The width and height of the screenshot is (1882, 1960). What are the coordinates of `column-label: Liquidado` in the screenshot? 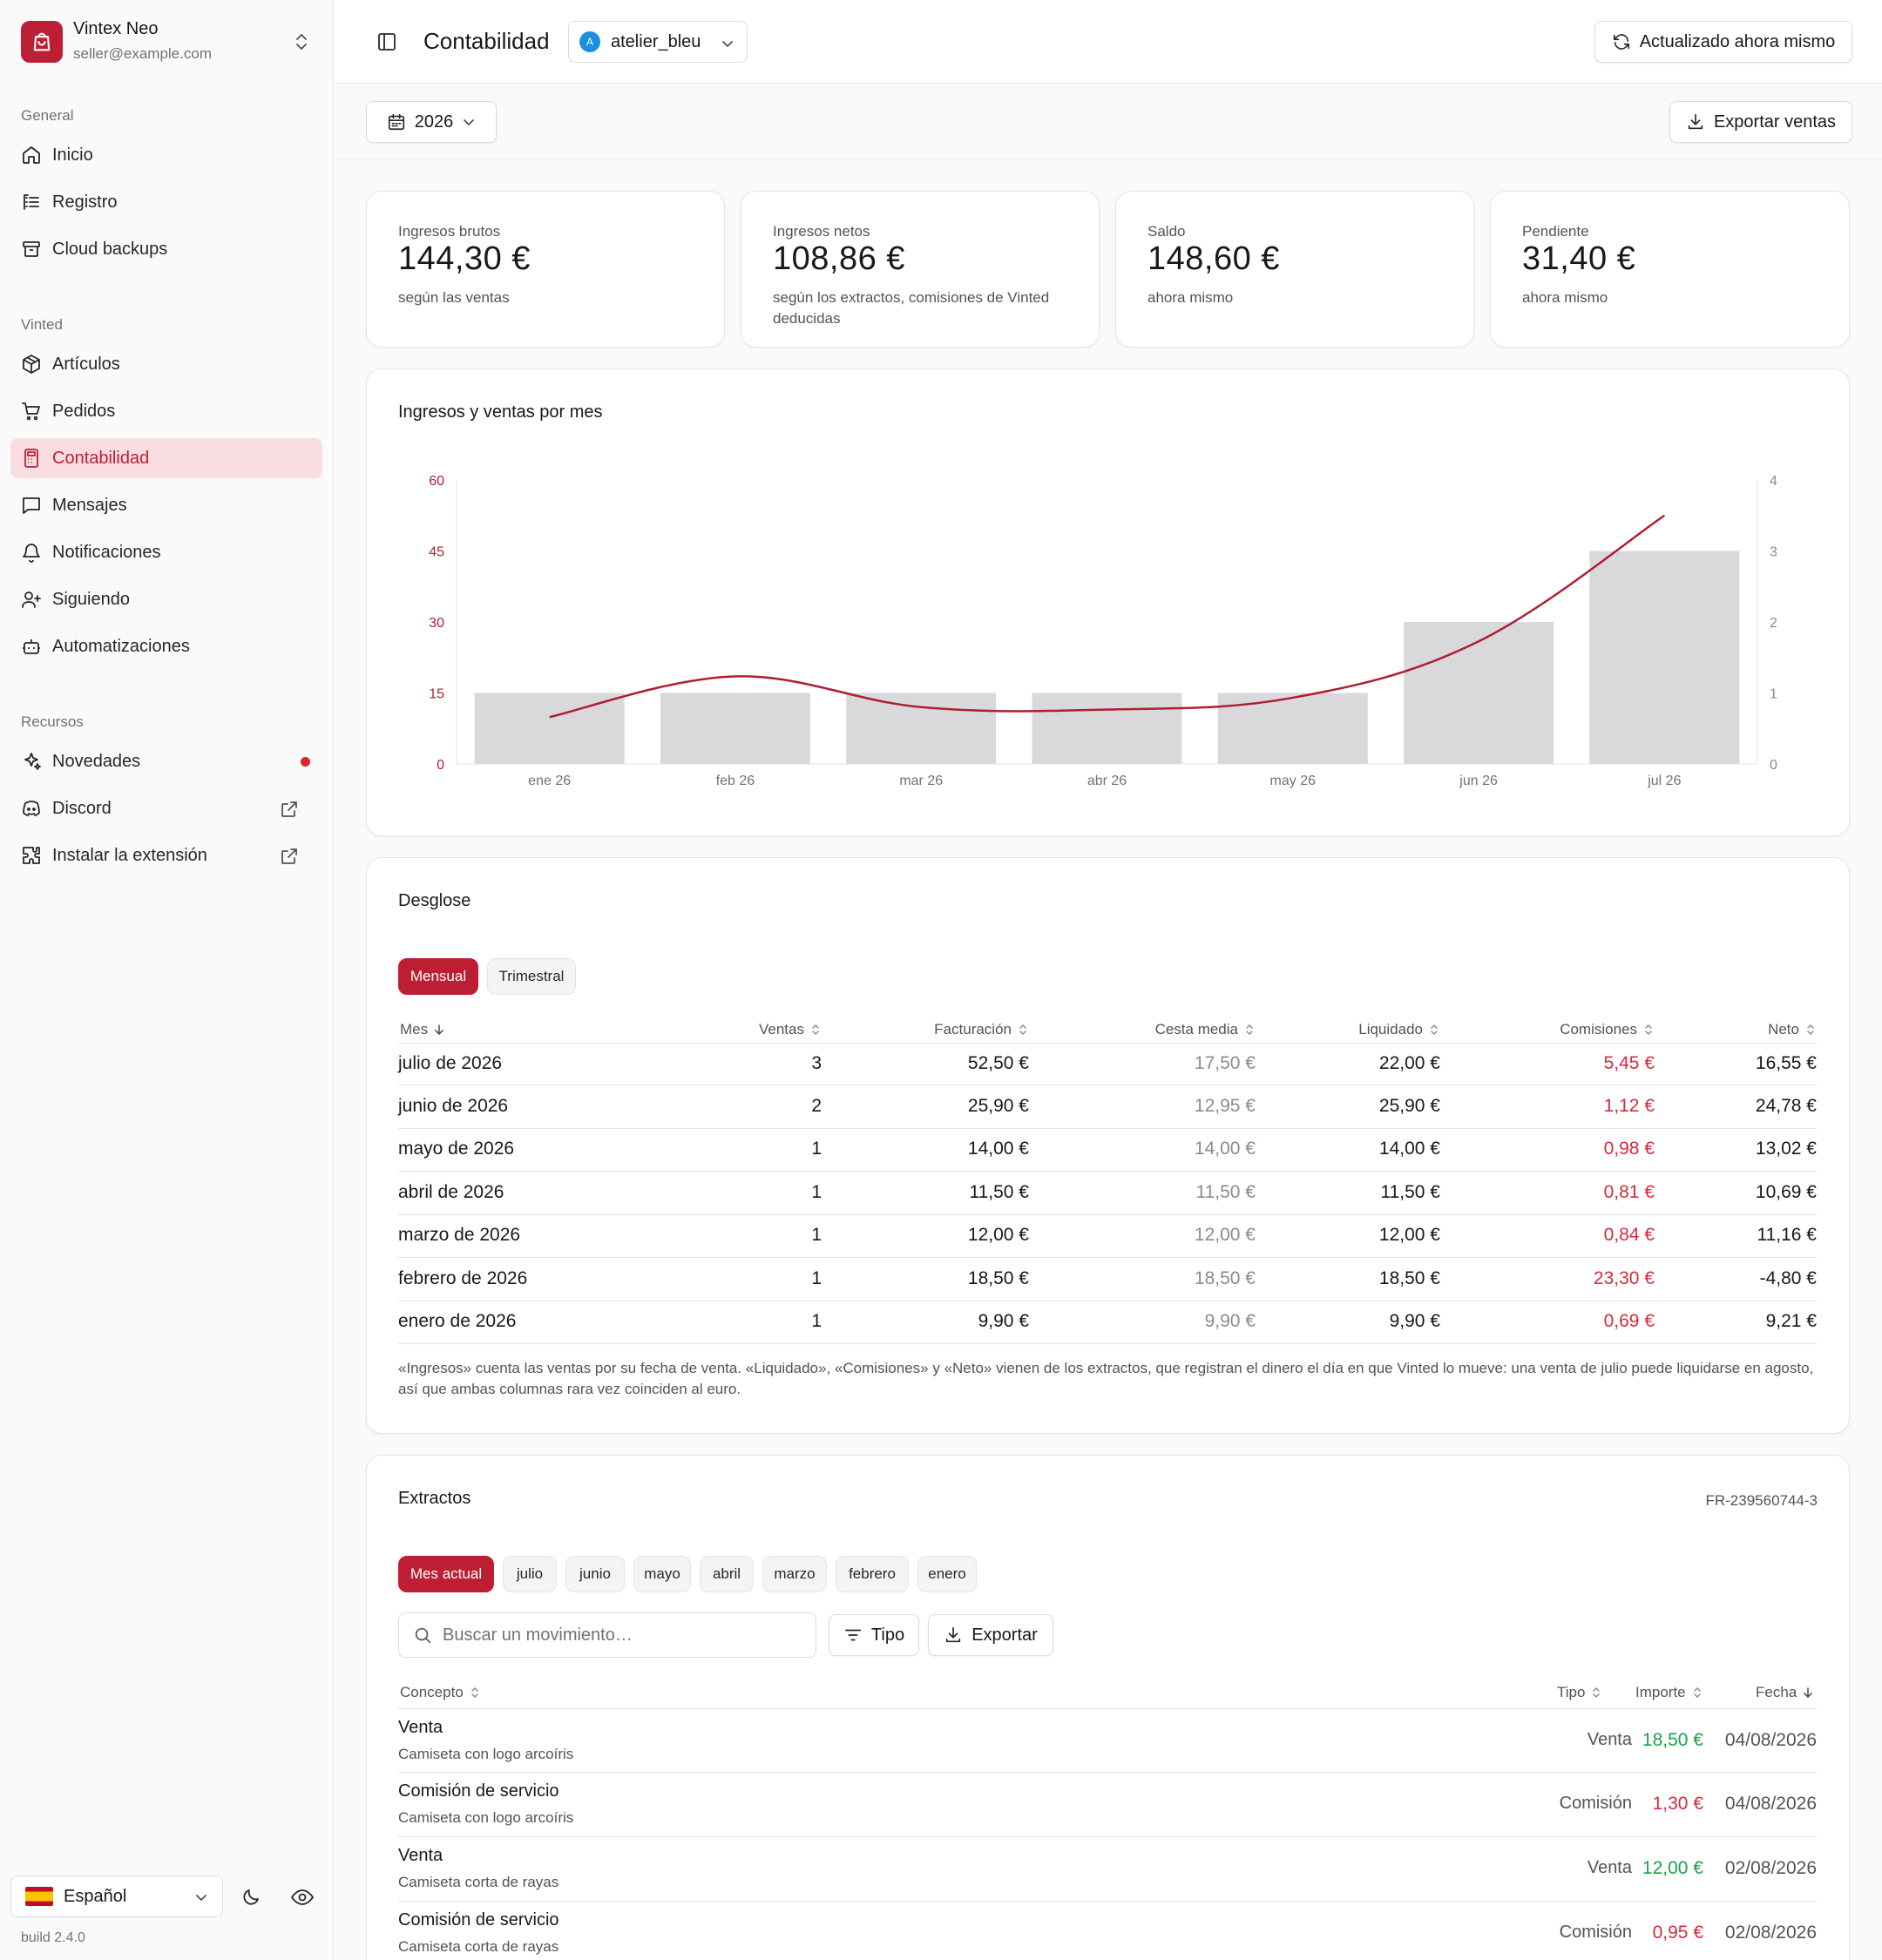 It's located at (1391, 1029).